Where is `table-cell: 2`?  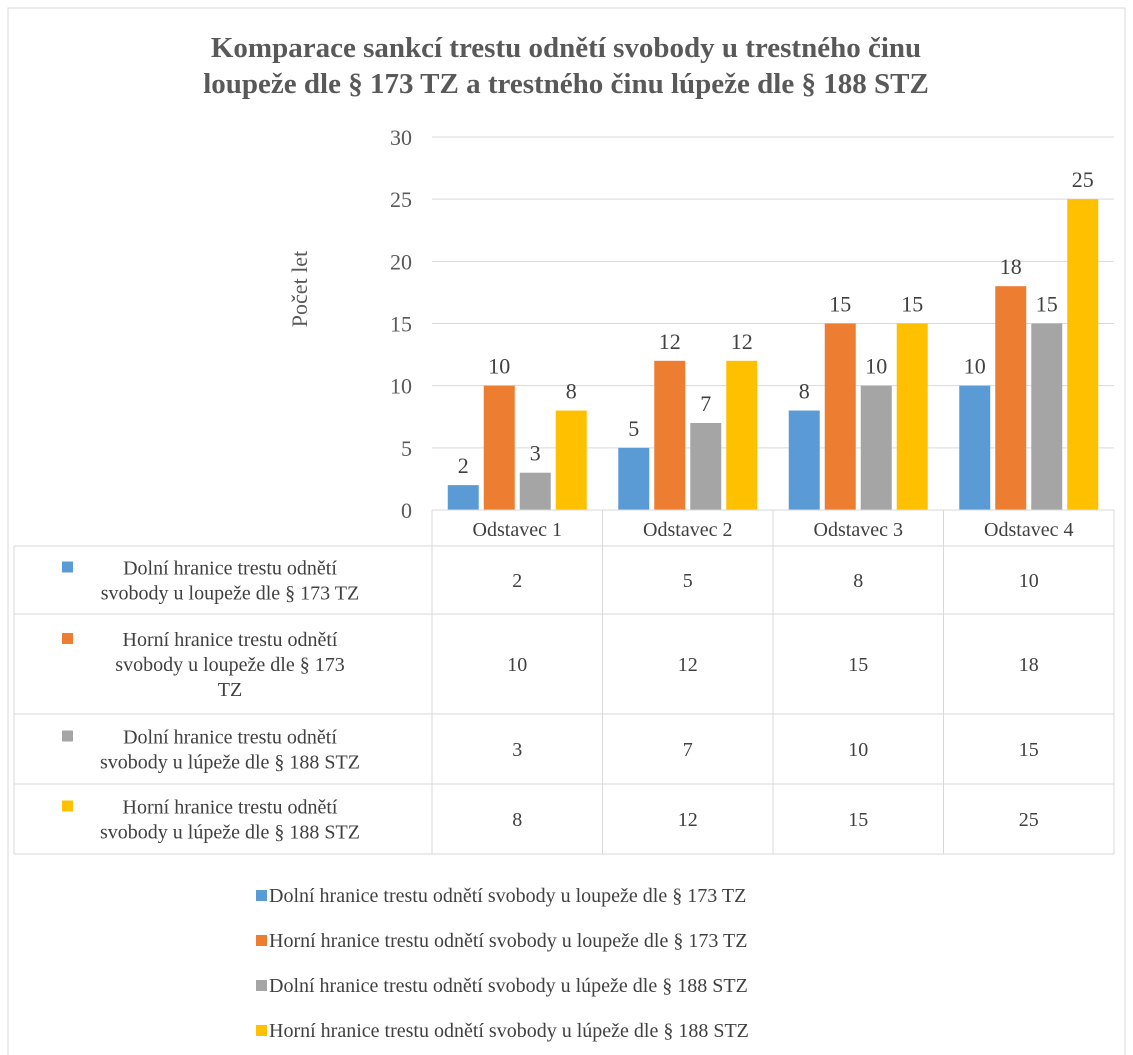
table-cell: 2 is located at coordinates (517, 581).